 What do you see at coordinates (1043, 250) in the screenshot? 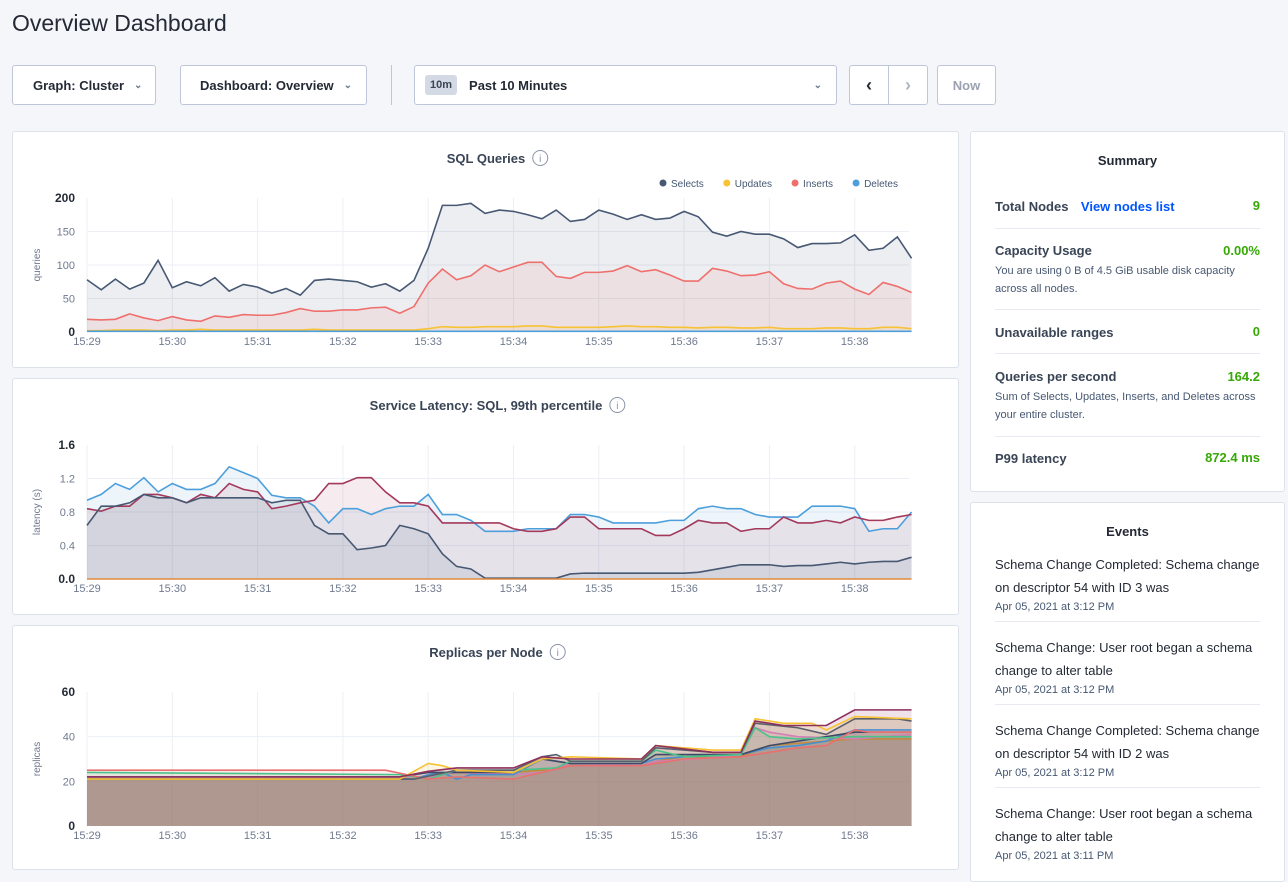
I see `capacity-label: Capacity Usage` at bounding box center [1043, 250].